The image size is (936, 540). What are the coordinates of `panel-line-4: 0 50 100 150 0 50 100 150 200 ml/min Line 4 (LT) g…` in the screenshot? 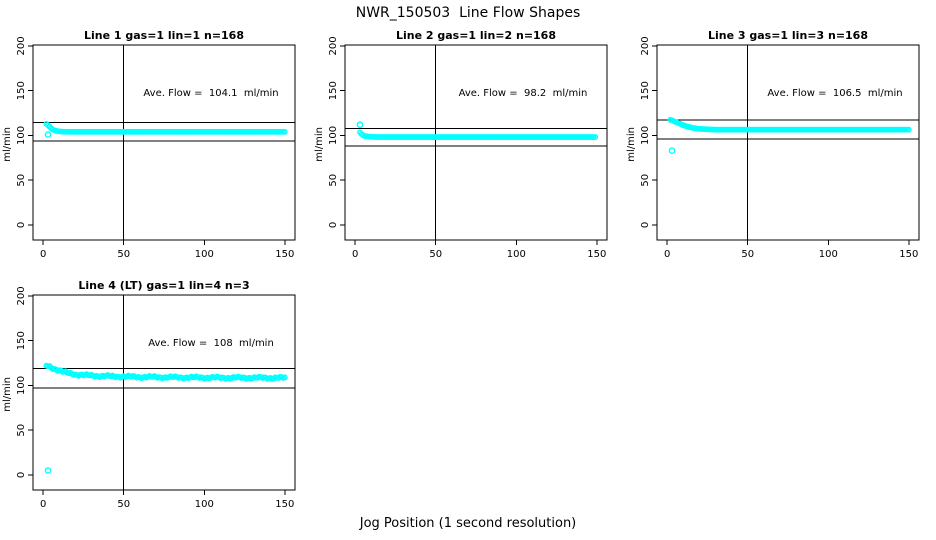 It's located at (149, 394).